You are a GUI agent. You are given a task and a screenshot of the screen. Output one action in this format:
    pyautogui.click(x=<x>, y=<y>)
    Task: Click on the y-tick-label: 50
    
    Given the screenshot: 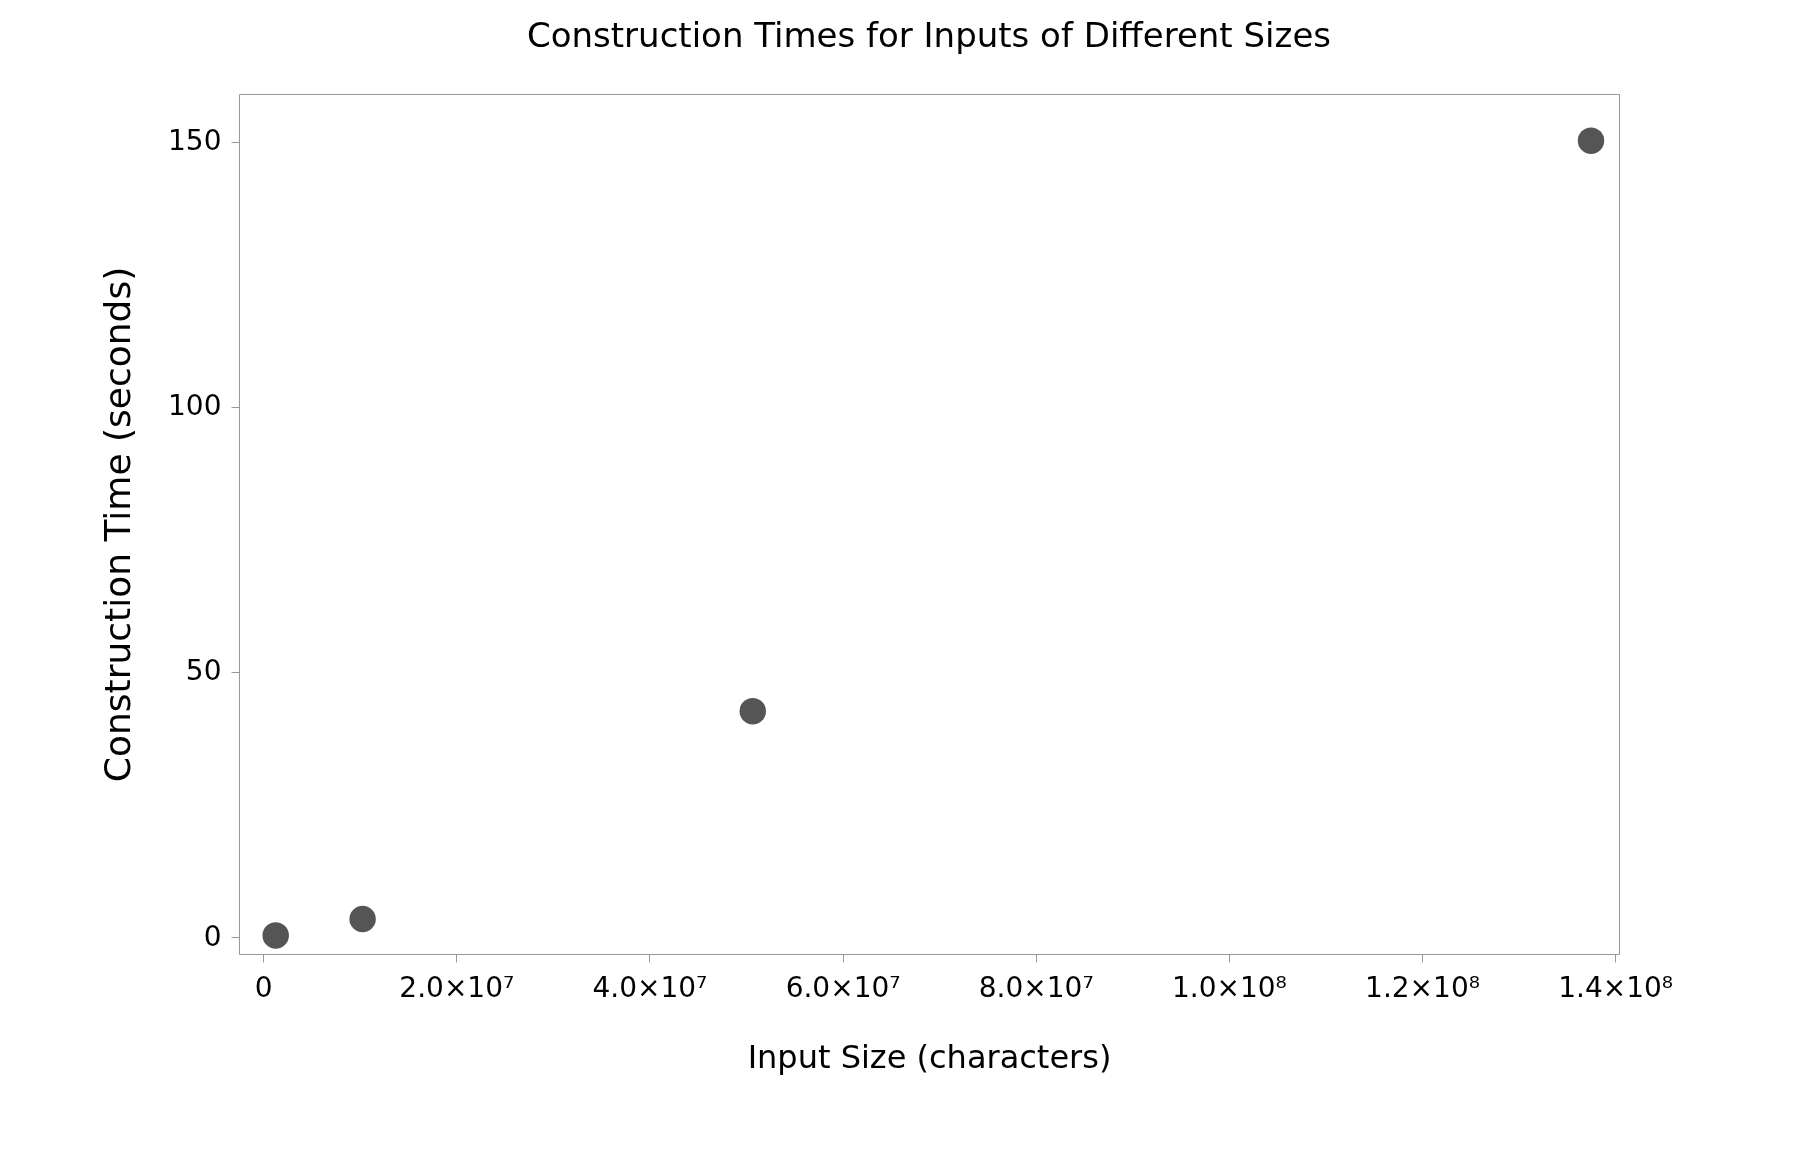 What is the action you would take?
    pyautogui.click(x=203, y=671)
    